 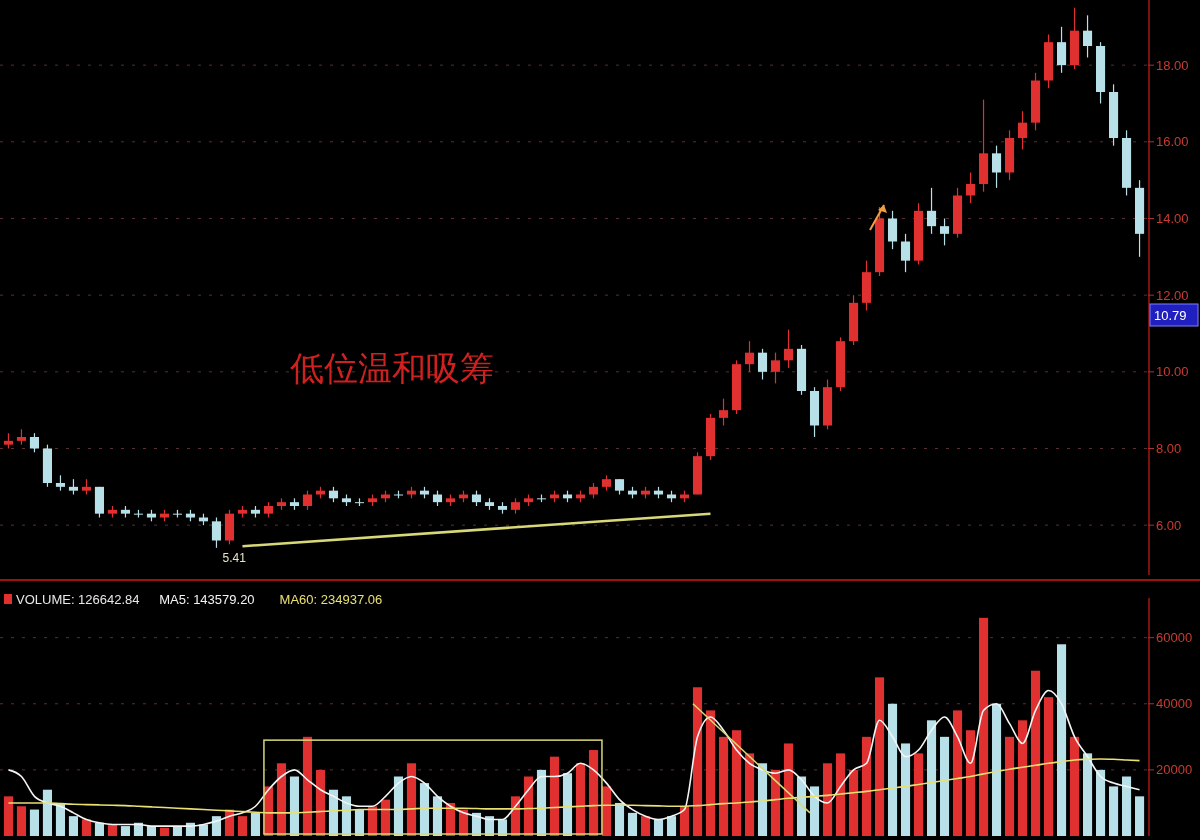 I want to click on line-series, so click(x=574, y=786).